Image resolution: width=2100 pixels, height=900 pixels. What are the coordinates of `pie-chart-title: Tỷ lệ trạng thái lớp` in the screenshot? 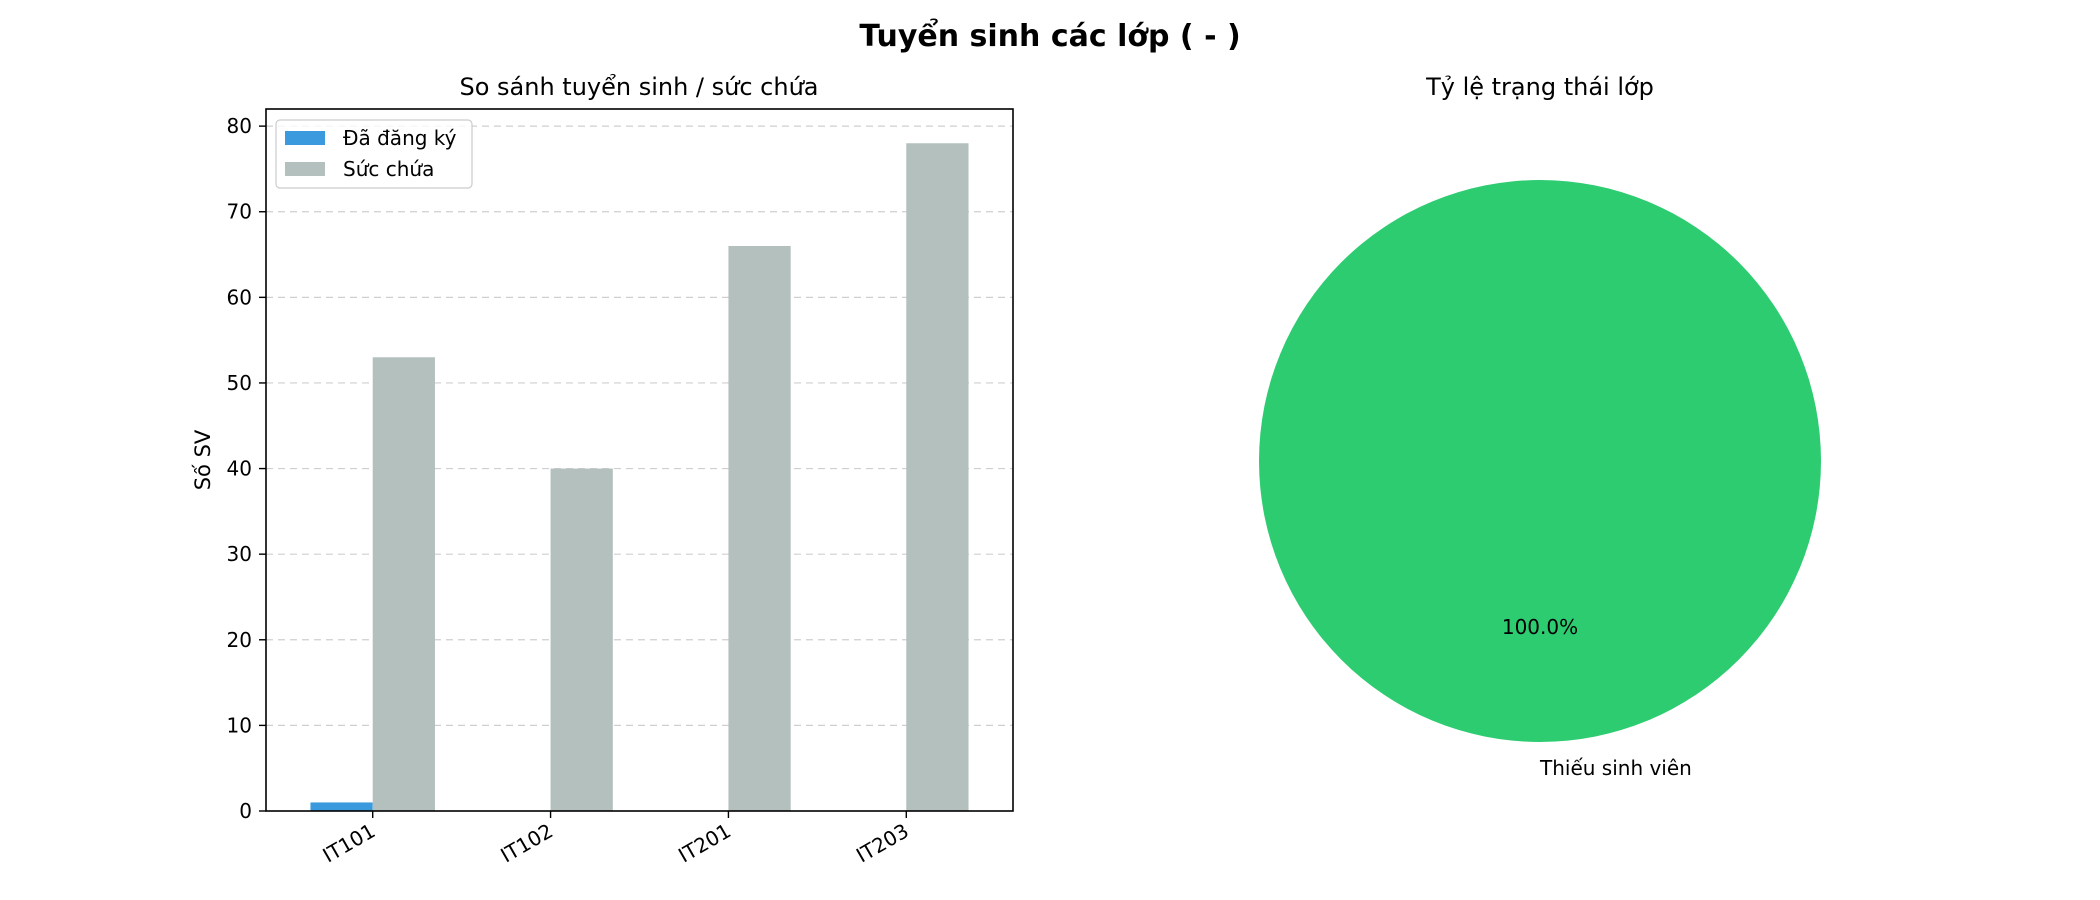 It's located at (1539, 87).